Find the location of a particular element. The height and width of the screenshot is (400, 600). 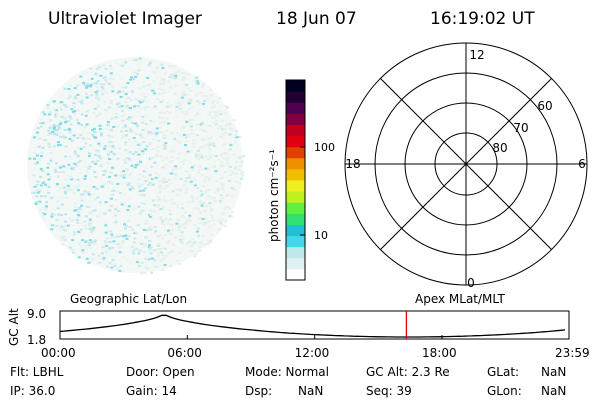

timeline-tick-label: 06:00 is located at coordinates (184, 353).